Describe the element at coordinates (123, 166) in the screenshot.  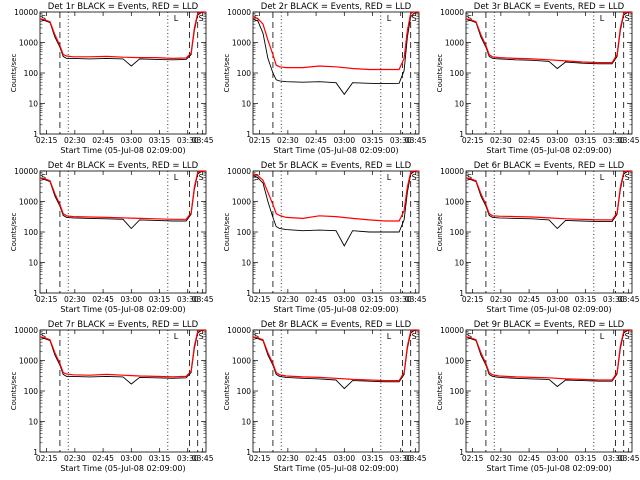
I see `panel-title: Det 4r BLACK = Events, RED = LLD` at that location.